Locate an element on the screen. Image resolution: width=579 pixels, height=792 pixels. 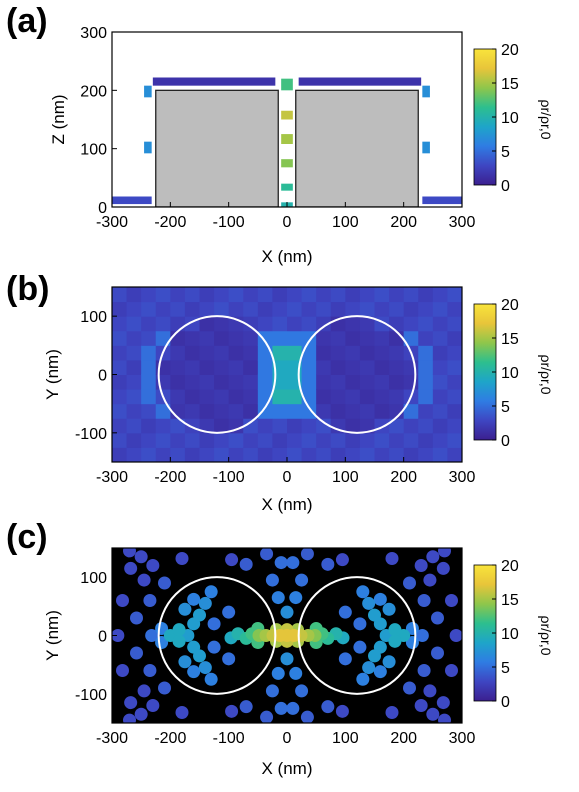
y-tick-label: -100 is located at coordinates (91, 434).